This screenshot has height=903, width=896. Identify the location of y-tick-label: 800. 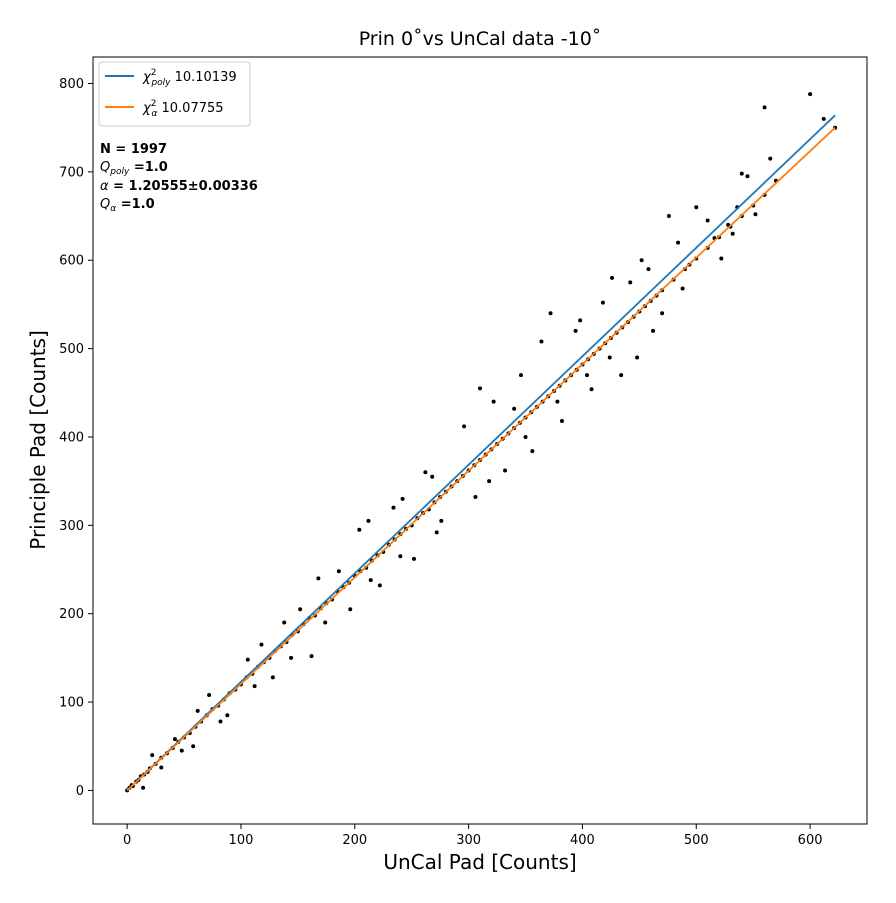
(71, 84).